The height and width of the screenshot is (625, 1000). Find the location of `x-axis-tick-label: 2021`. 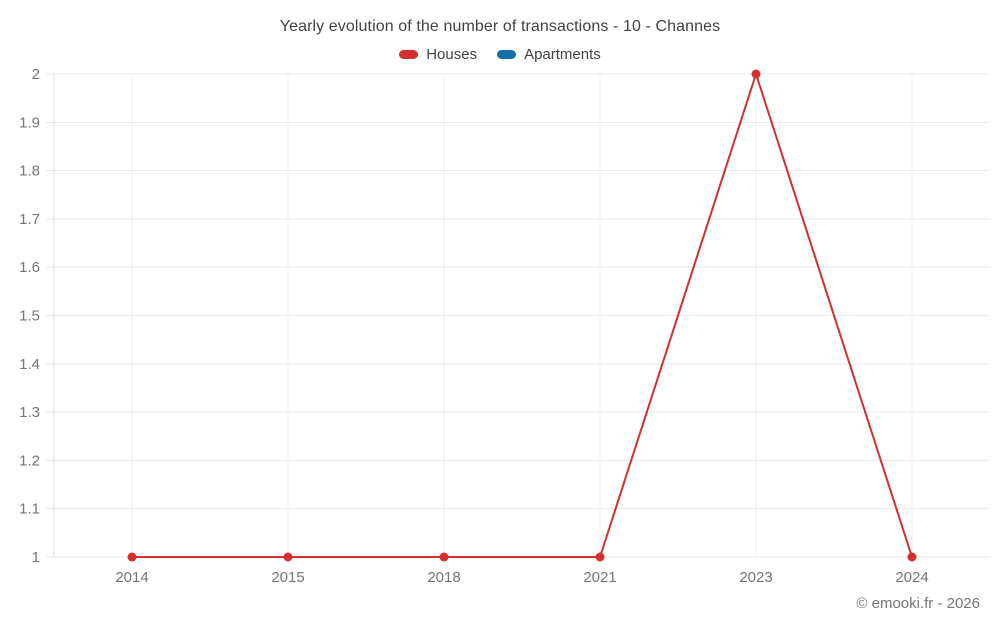

x-axis-tick-label: 2021 is located at coordinates (599, 577).